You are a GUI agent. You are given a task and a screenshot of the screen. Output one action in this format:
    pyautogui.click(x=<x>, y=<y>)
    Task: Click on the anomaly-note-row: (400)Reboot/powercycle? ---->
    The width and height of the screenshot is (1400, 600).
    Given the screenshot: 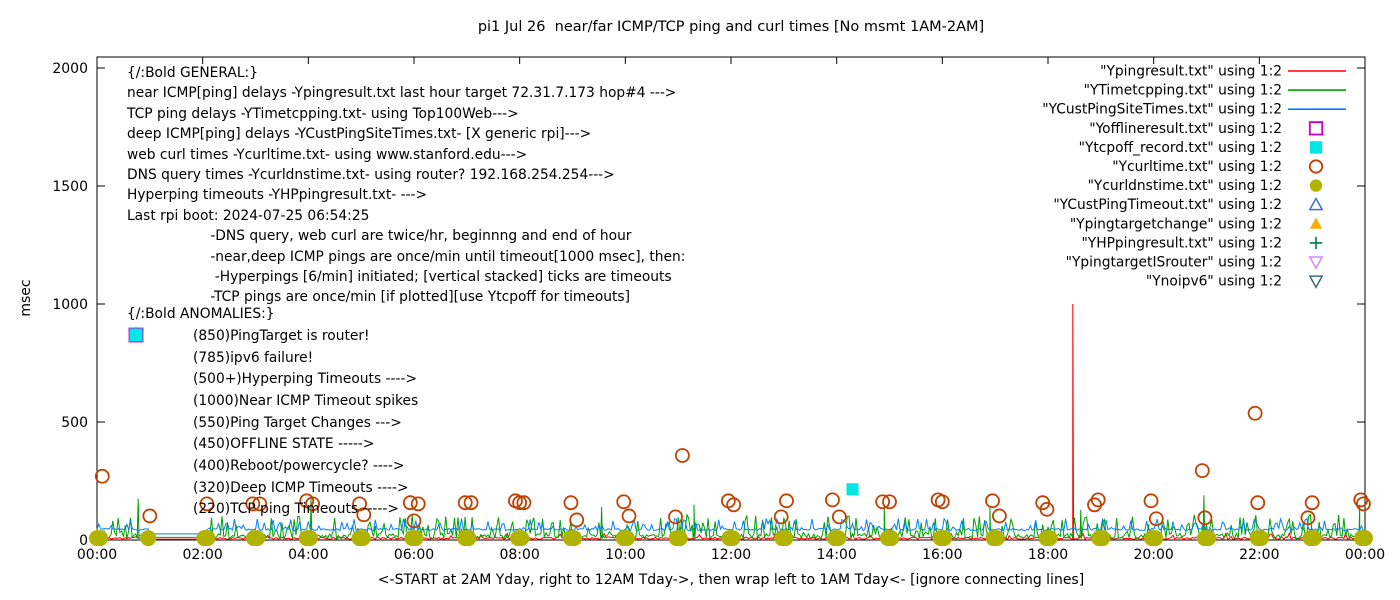 What is the action you would take?
    pyautogui.click(x=272, y=466)
    